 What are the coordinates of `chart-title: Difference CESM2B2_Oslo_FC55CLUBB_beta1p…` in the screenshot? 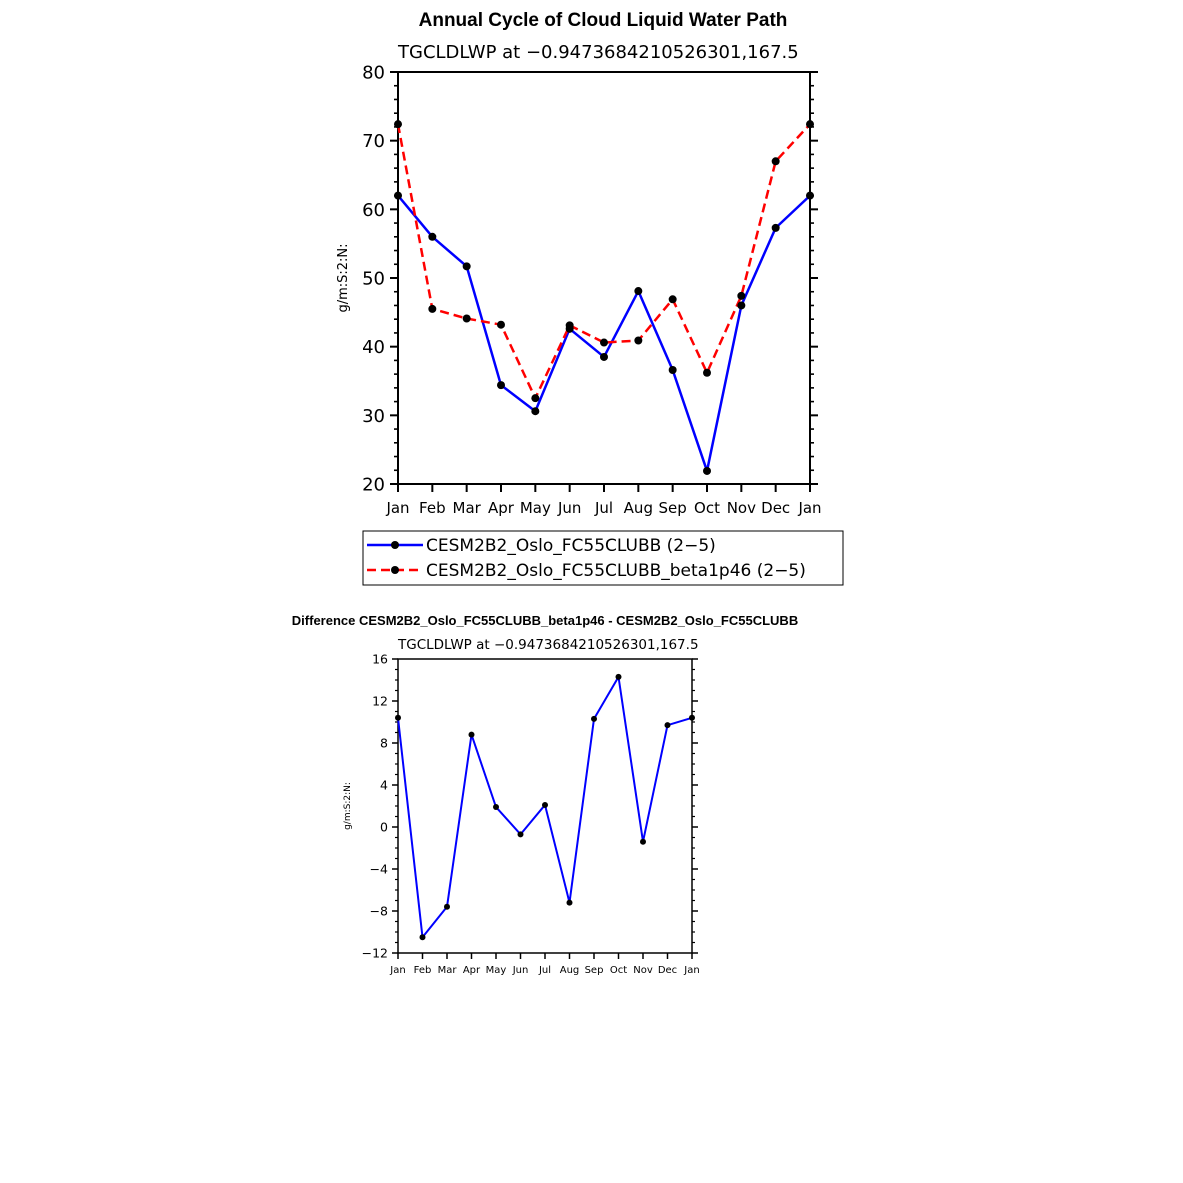 It's located at (545, 620).